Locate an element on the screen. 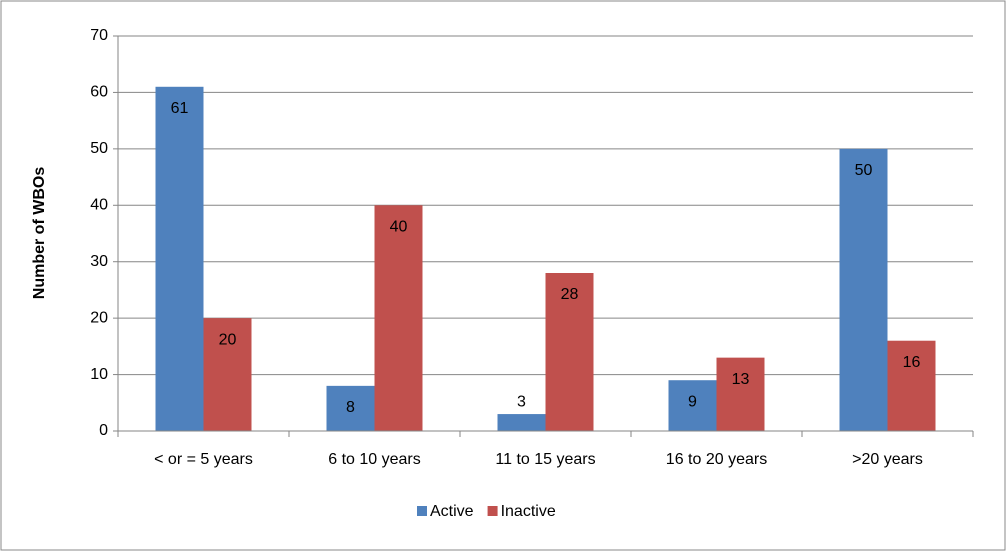  x-tick-label: >20 years is located at coordinates (887, 459).